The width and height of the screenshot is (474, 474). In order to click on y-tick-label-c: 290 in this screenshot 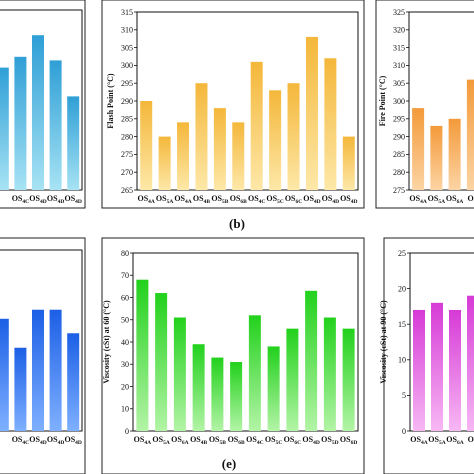, I will do `click(399, 136)`.